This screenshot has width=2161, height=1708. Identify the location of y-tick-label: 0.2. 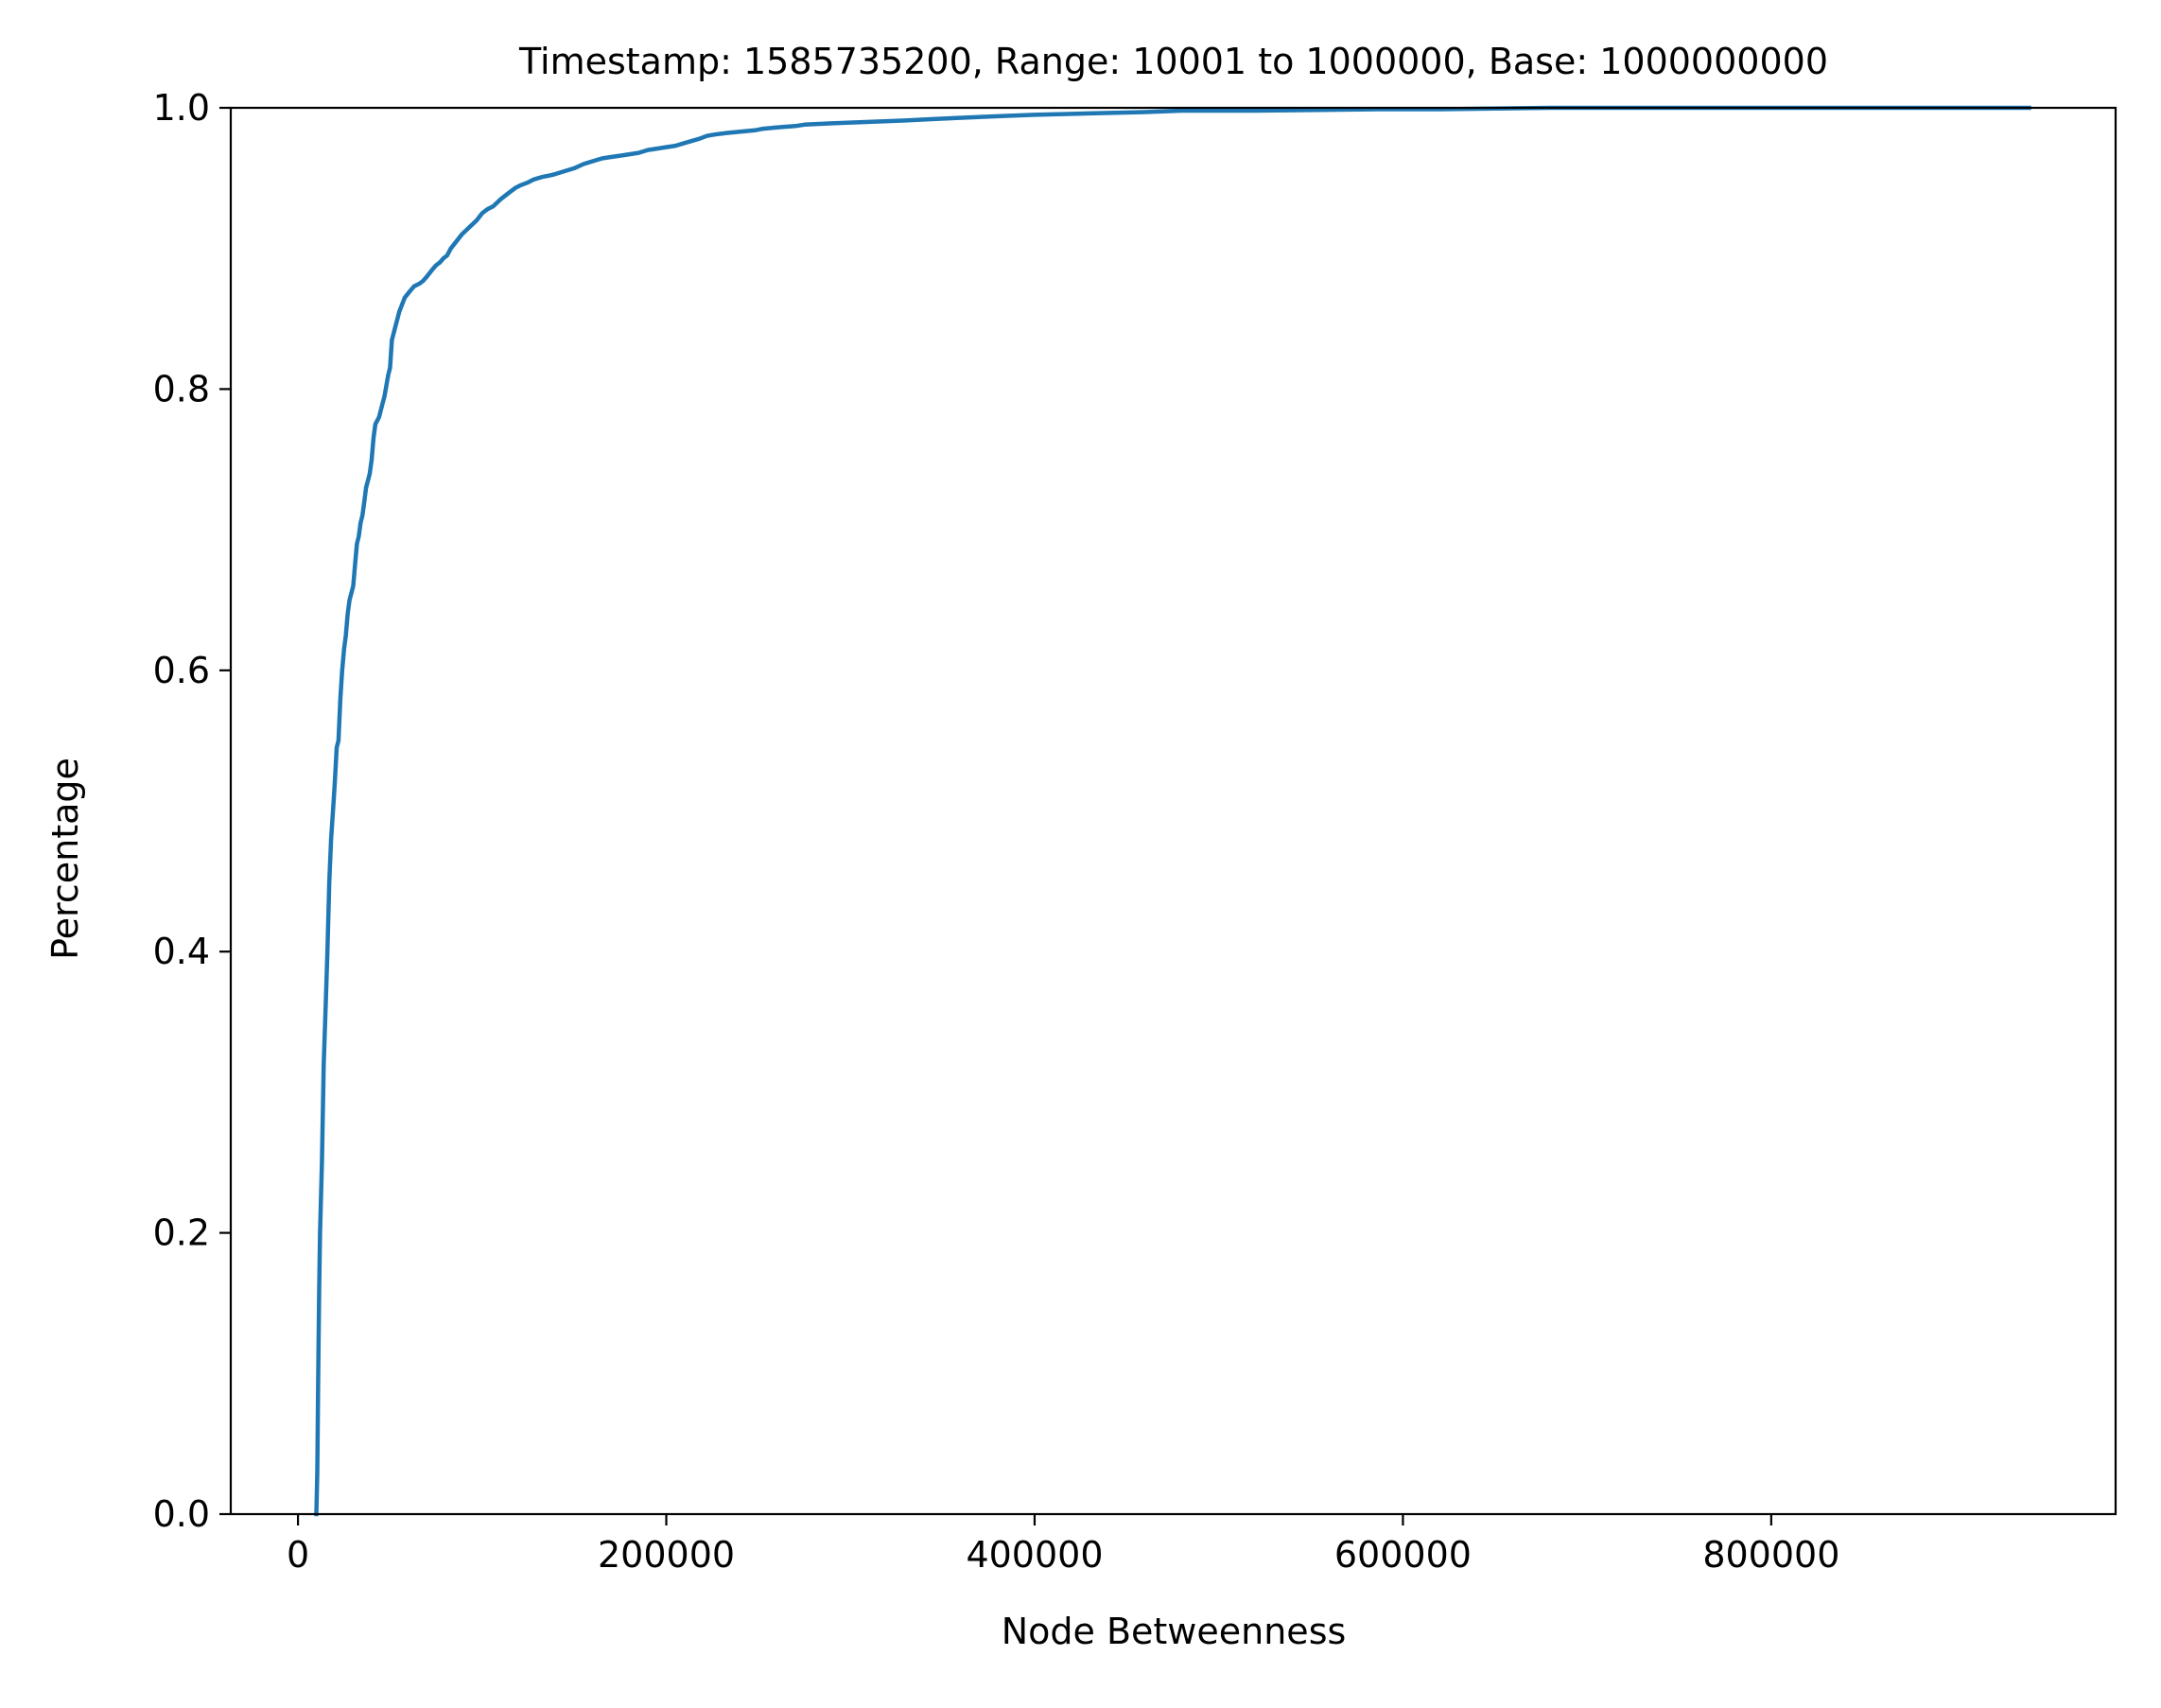
(182, 1233).